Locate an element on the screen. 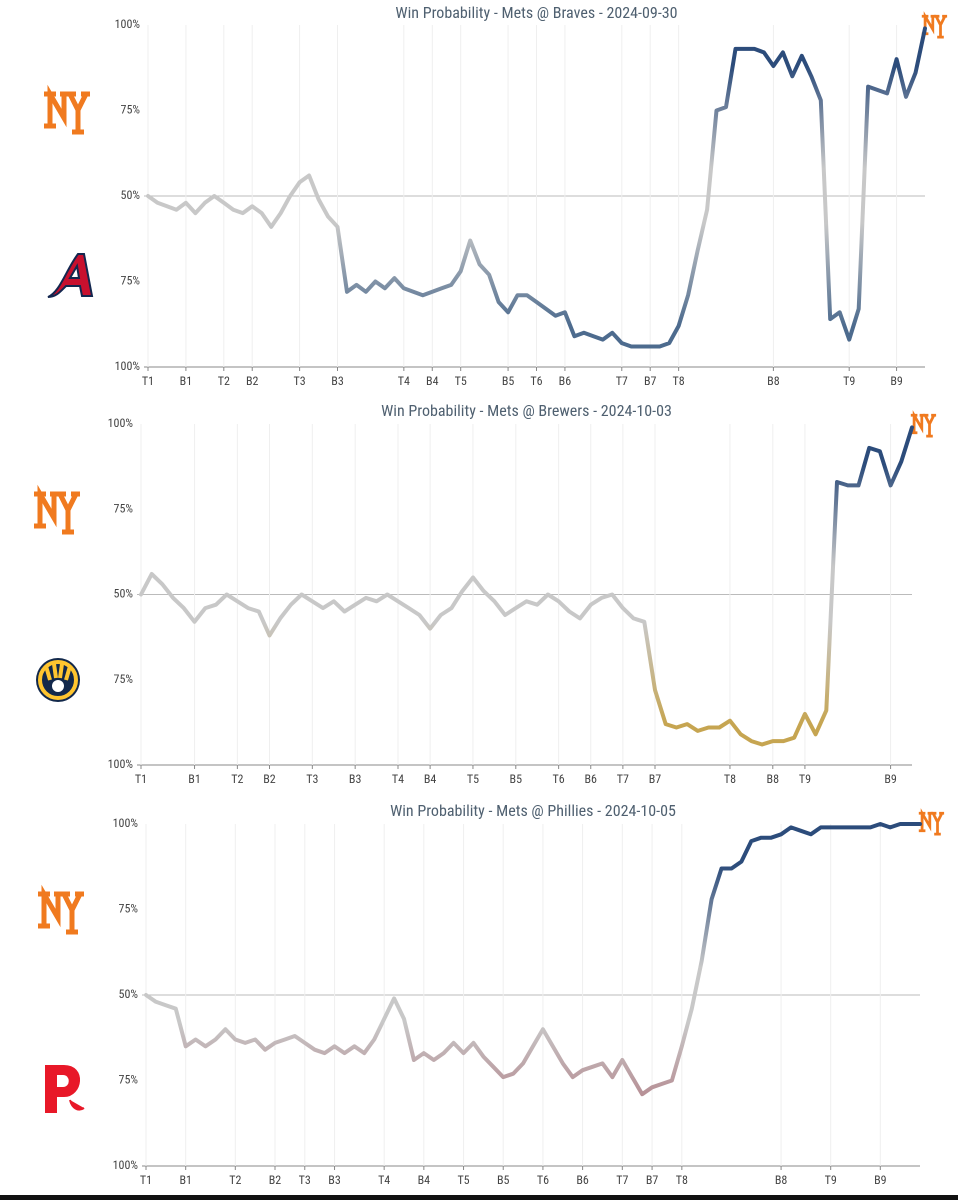 The height and width of the screenshot is (1200, 958). braves-logo is located at coordinates (70, 275).